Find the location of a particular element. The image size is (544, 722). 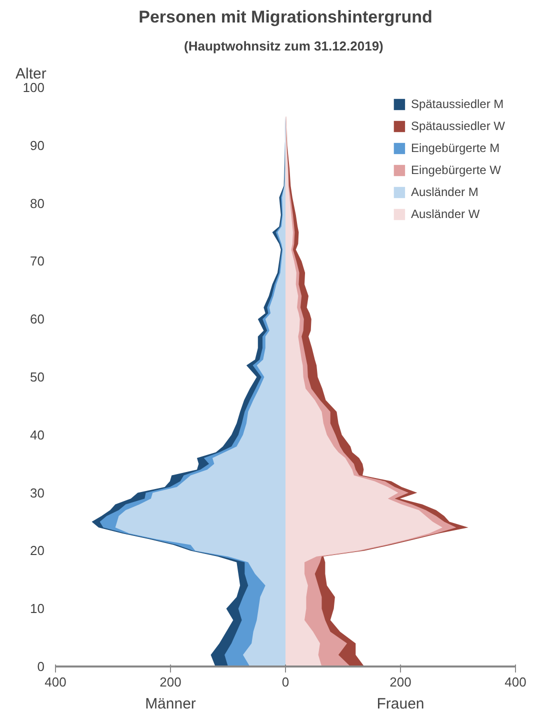

legend-label: Ausländer W is located at coordinates (445, 214).